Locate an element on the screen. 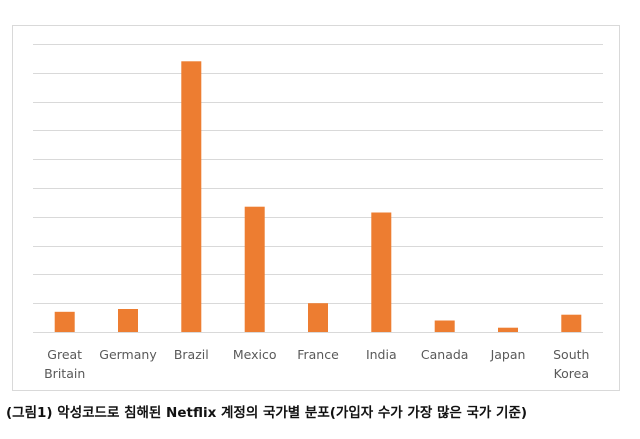 The height and width of the screenshot is (439, 640). bar-india is located at coordinates (381, 272).